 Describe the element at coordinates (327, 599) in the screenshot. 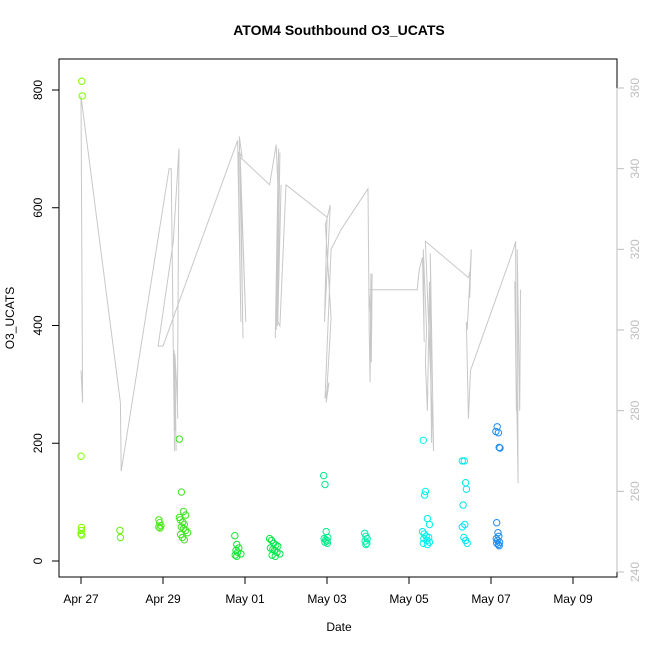

I see `x-tick-label: May 03` at that location.